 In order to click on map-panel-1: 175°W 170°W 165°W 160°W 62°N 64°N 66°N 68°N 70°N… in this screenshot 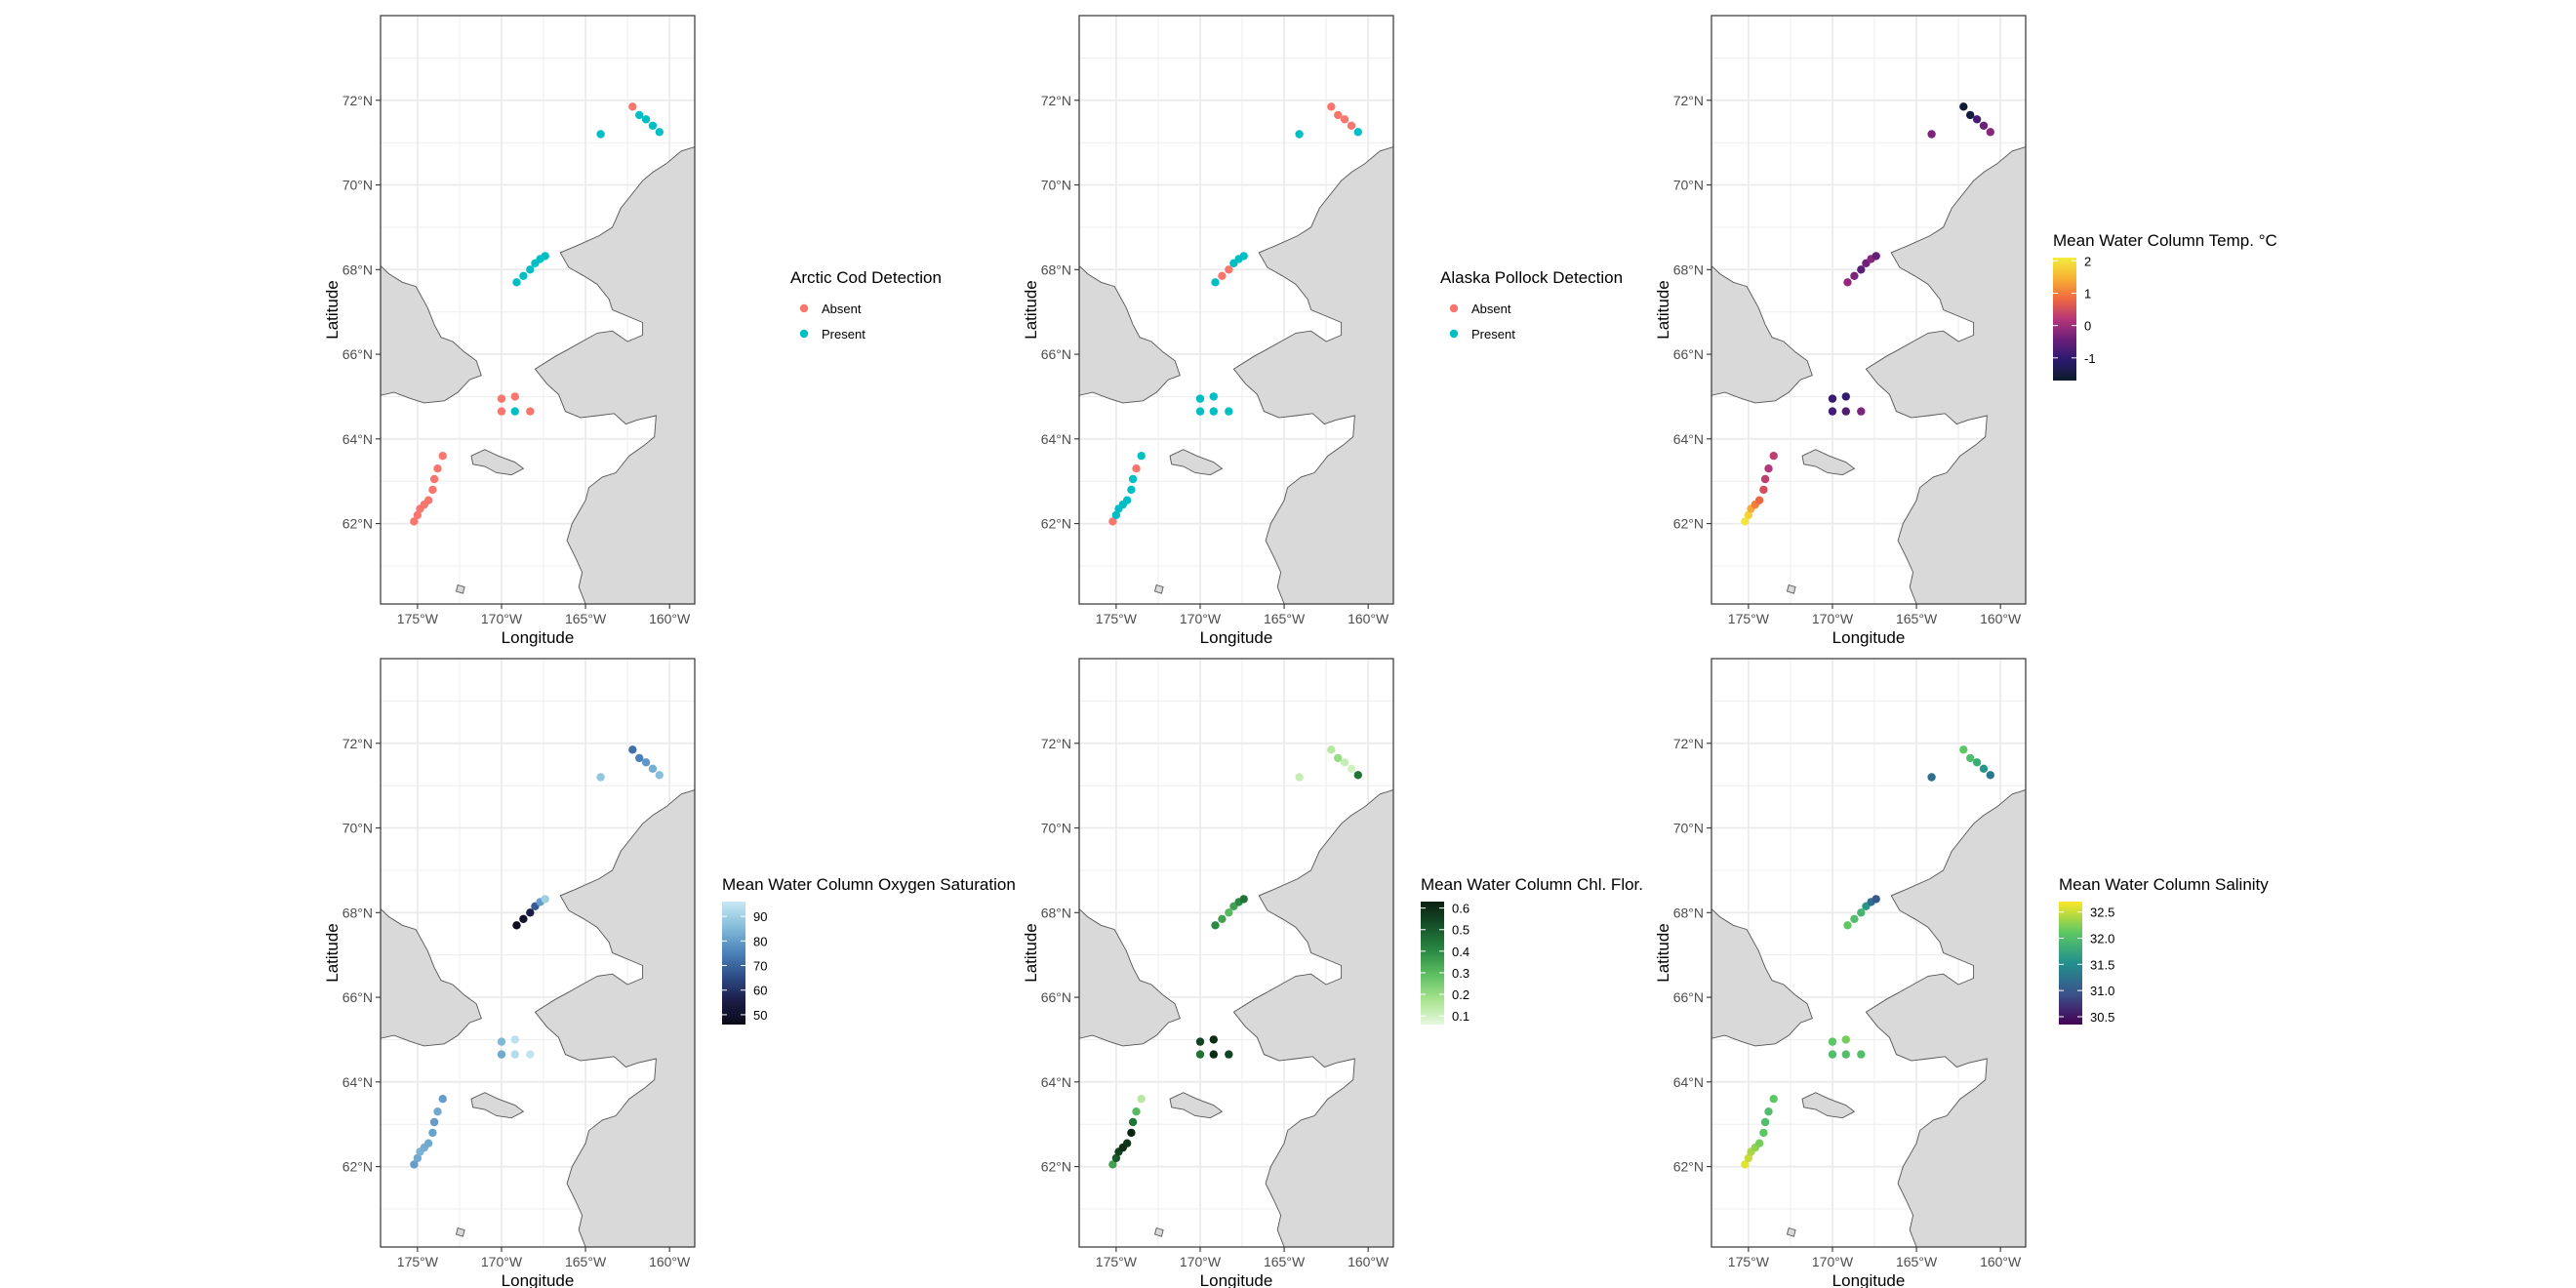, I will do `click(632, 331)`.